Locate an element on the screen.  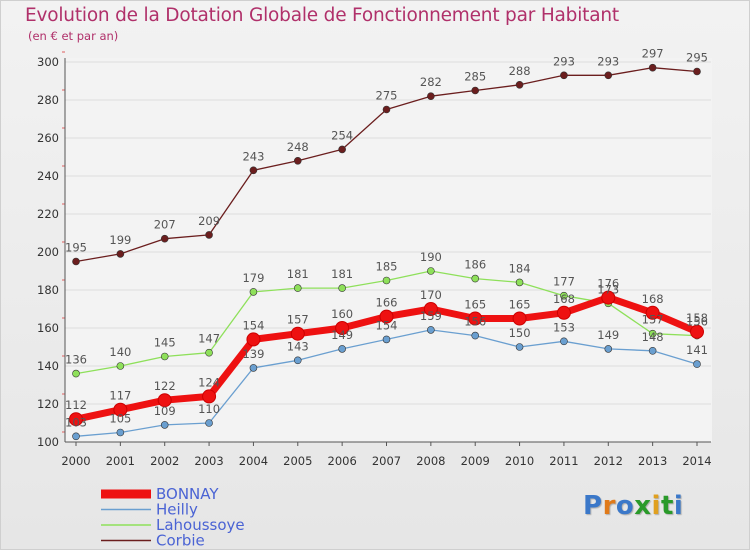
legend-label-corbie: Corbie is located at coordinates (180, 541).